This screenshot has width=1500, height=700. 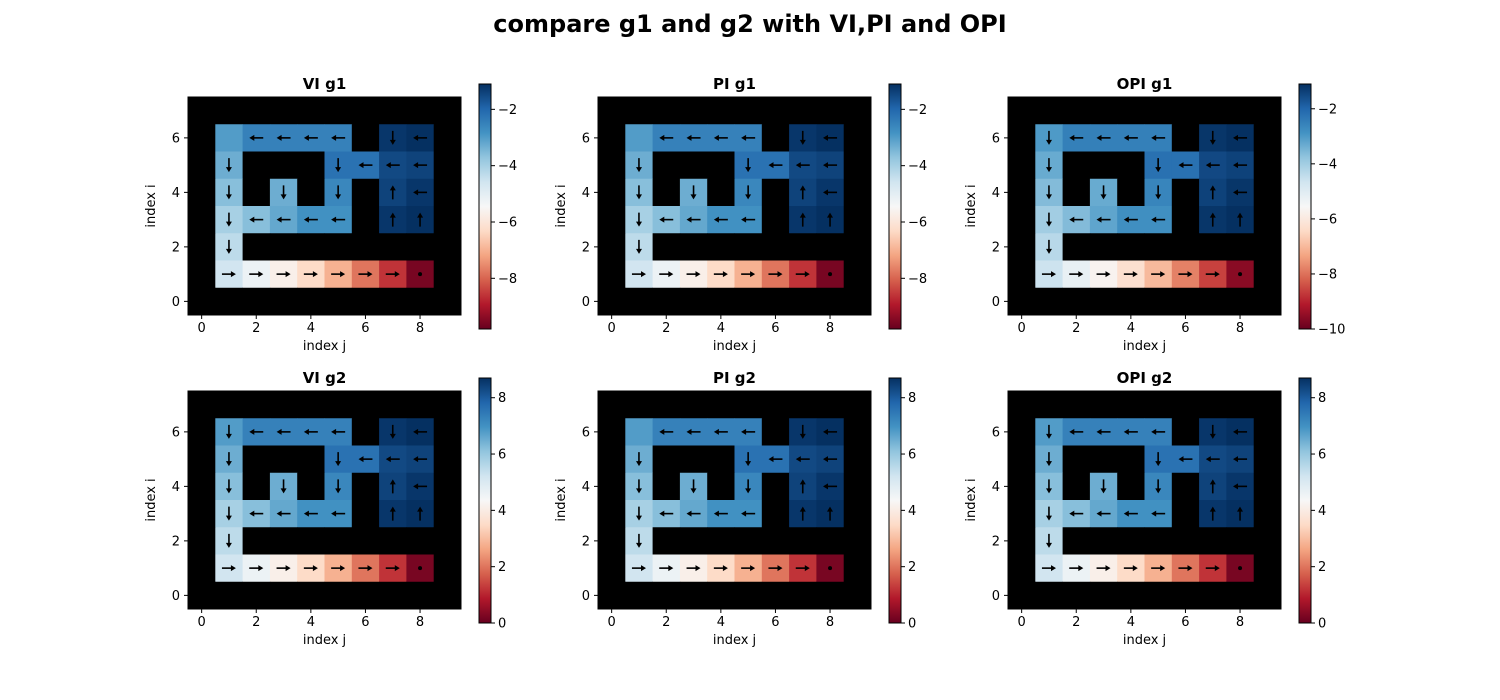 What do you see at coordinates (1327, 219) in the screenshot?
I see `colorbar-tick-label: −6` at bounding box center [1327, 219].